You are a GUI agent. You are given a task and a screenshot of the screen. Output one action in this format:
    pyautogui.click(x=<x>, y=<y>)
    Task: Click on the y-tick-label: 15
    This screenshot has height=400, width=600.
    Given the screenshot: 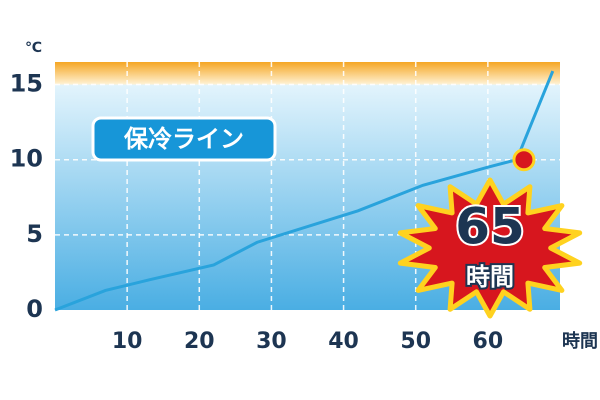 What is the action you would take?
    pyautogui.click(x=26, y=84)
    